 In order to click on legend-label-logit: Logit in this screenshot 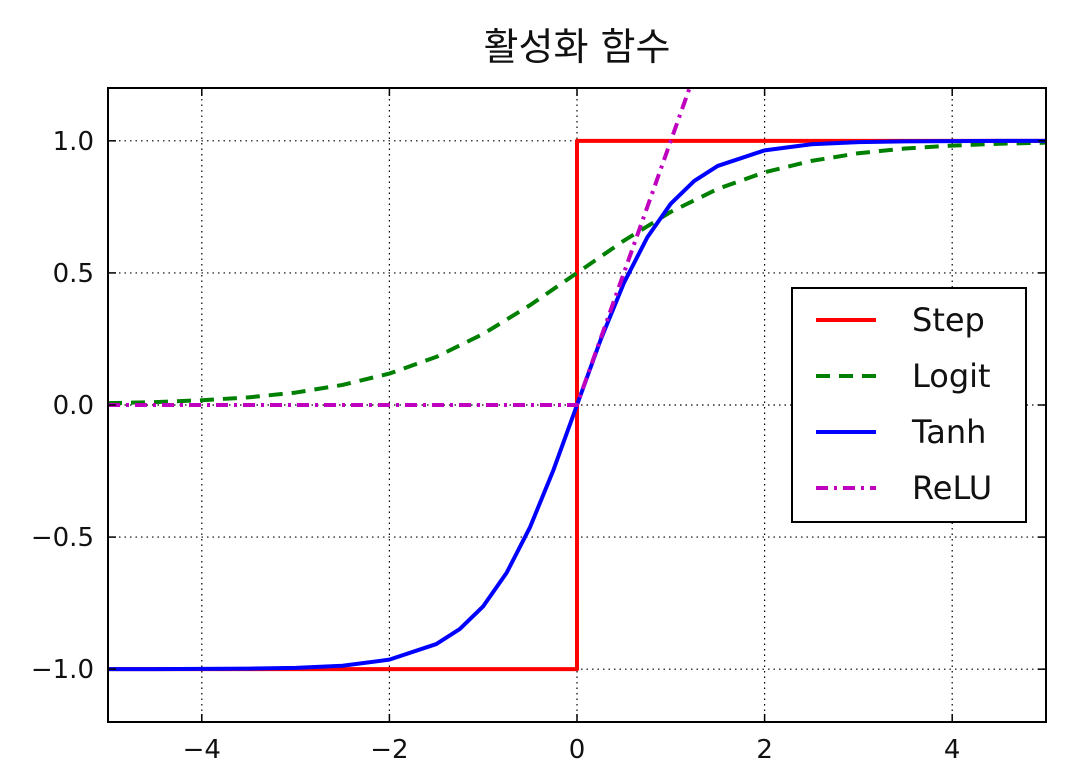, I will do `click(951, 376)`.